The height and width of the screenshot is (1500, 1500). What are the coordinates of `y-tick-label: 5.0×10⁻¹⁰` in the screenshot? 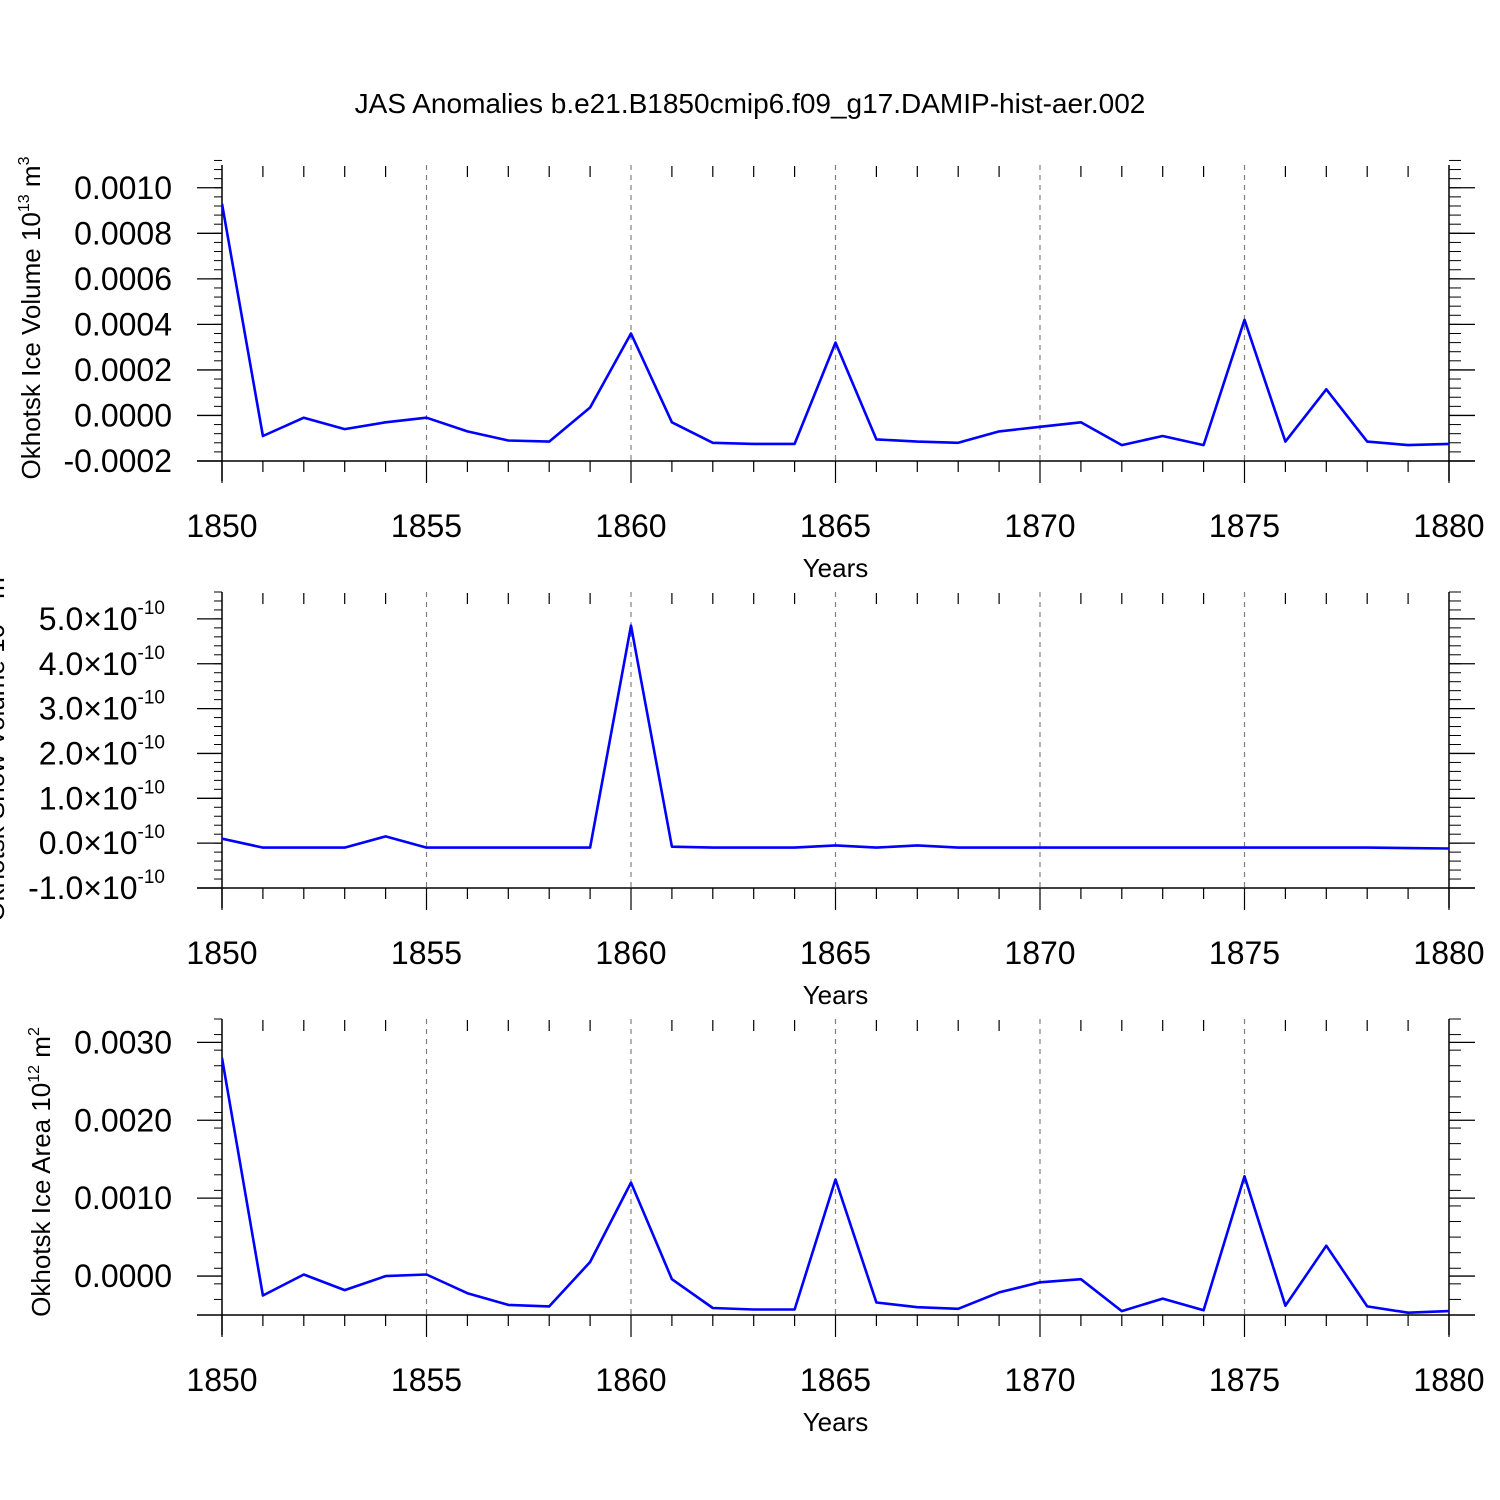 It's located at (102, 617).